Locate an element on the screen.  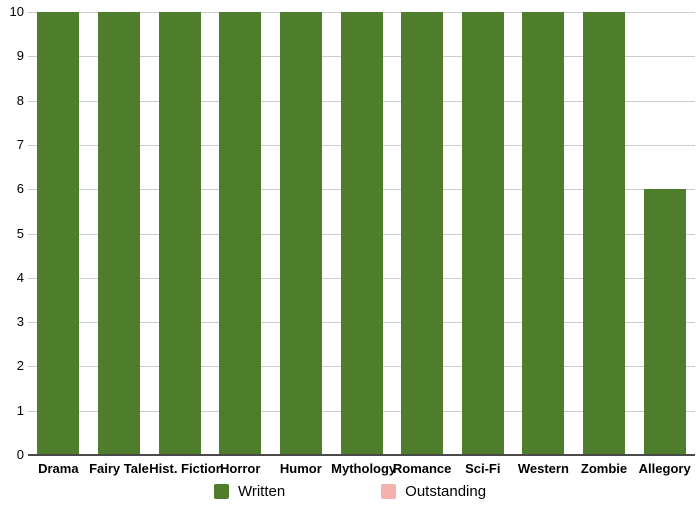
x-axis-label-fairy-tale: Fairy Tale is located at coordinates (119, 468).